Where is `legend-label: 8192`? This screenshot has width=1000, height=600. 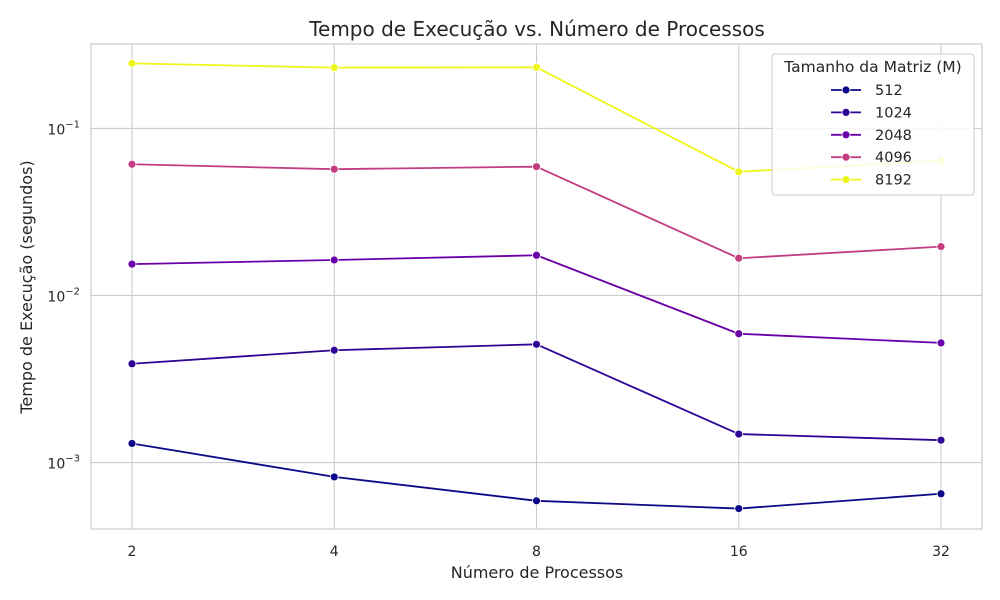 legend-label: 8192 is located at coordinates (893, 181).